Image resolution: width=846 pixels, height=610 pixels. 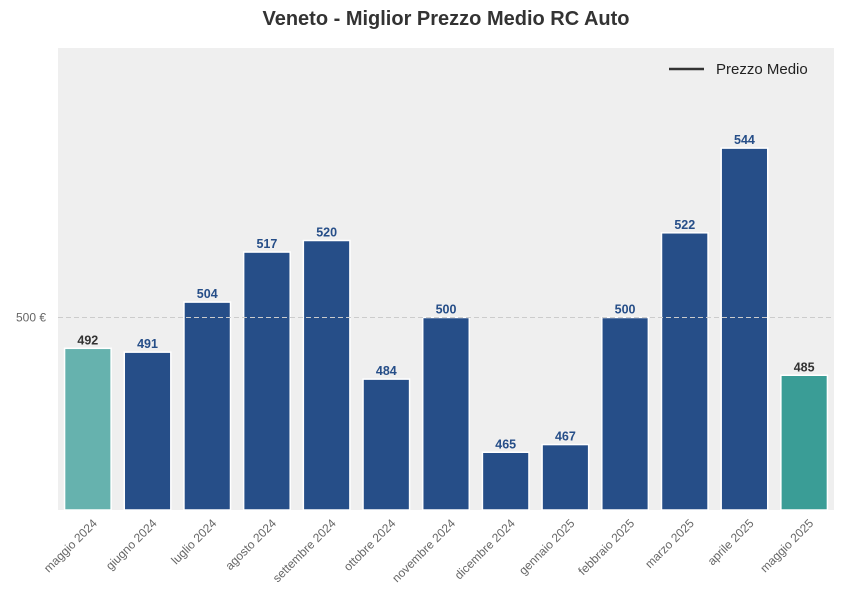 What do you see at coordinates (386, 371) in the screenshot?
I see `value-label-5: 484` at bounding box center [386, 371].